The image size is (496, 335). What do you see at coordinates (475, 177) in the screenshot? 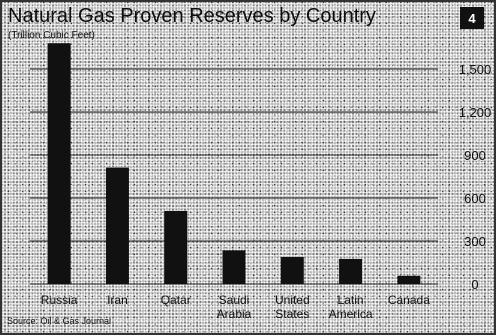
I see `y-axis-ticks: 0 300 600 900 1,200 1,500` at bounding box center [475, 177].